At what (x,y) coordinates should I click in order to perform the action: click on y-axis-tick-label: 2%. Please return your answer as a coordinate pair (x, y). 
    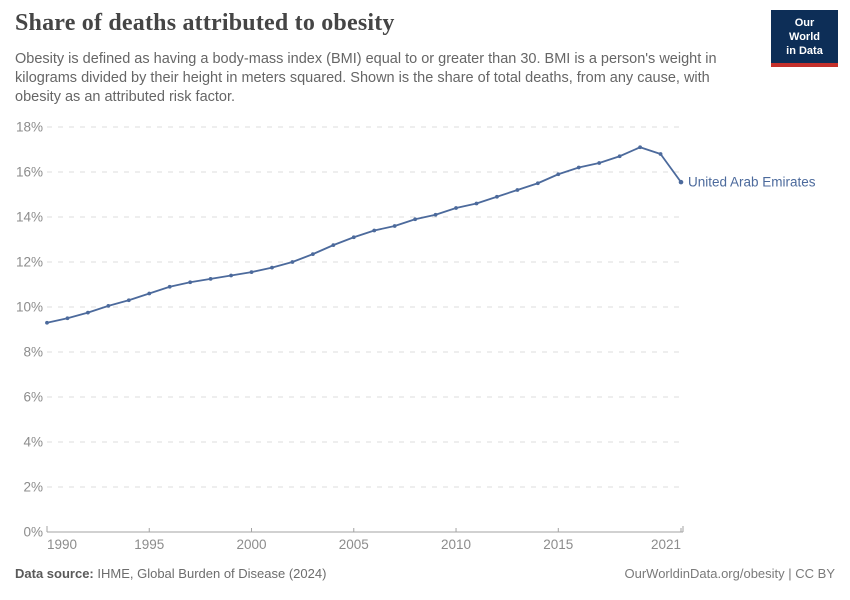
    Looking at the image, I should click on (33, 487).